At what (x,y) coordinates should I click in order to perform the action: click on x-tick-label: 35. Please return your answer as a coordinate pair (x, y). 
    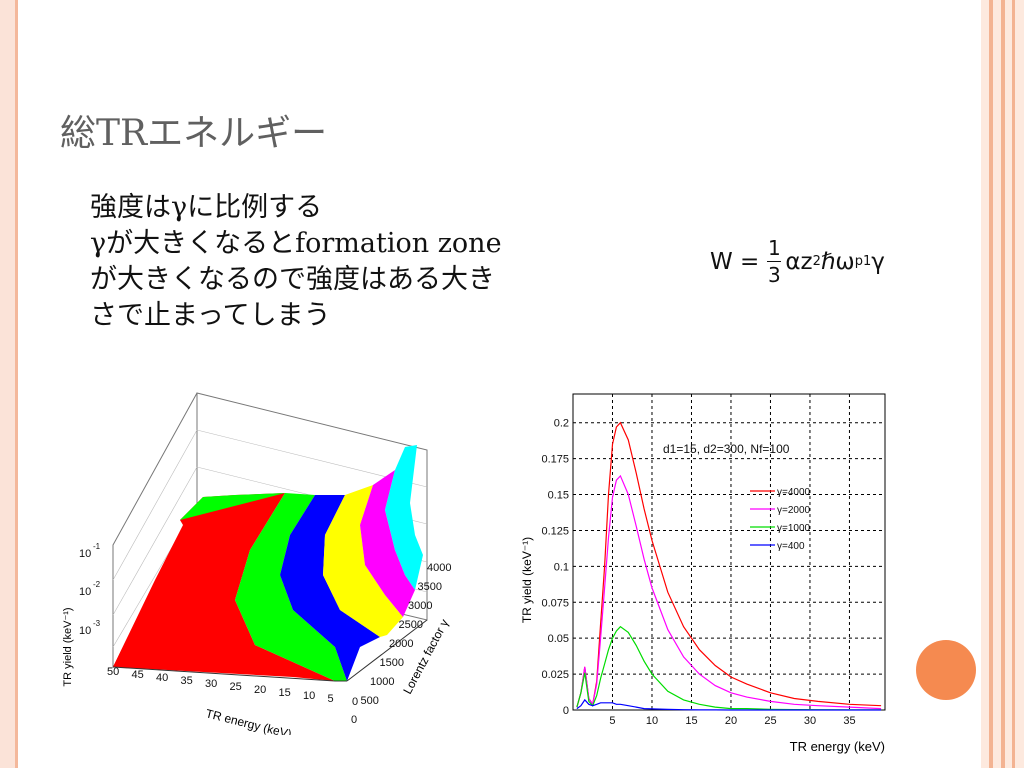
    Looking at the image, I should click on (849, 721).